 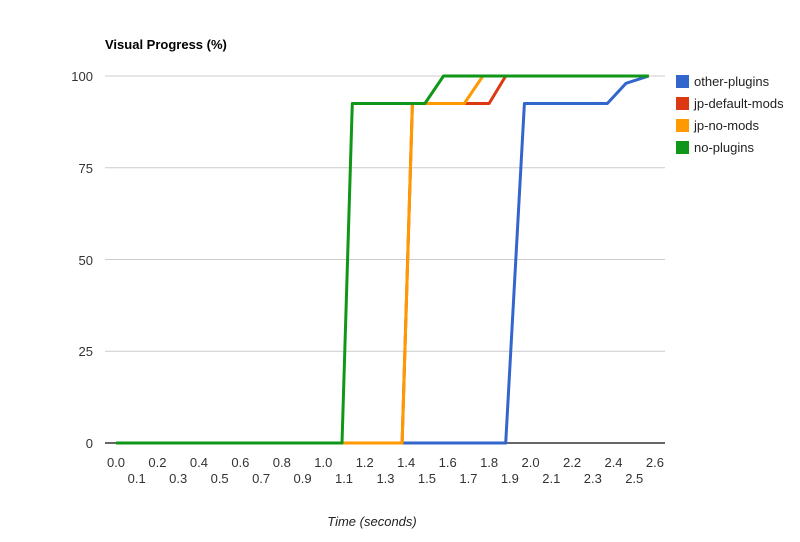 I want to click on legend-label: no-plugins, so click(x=724, y=147).